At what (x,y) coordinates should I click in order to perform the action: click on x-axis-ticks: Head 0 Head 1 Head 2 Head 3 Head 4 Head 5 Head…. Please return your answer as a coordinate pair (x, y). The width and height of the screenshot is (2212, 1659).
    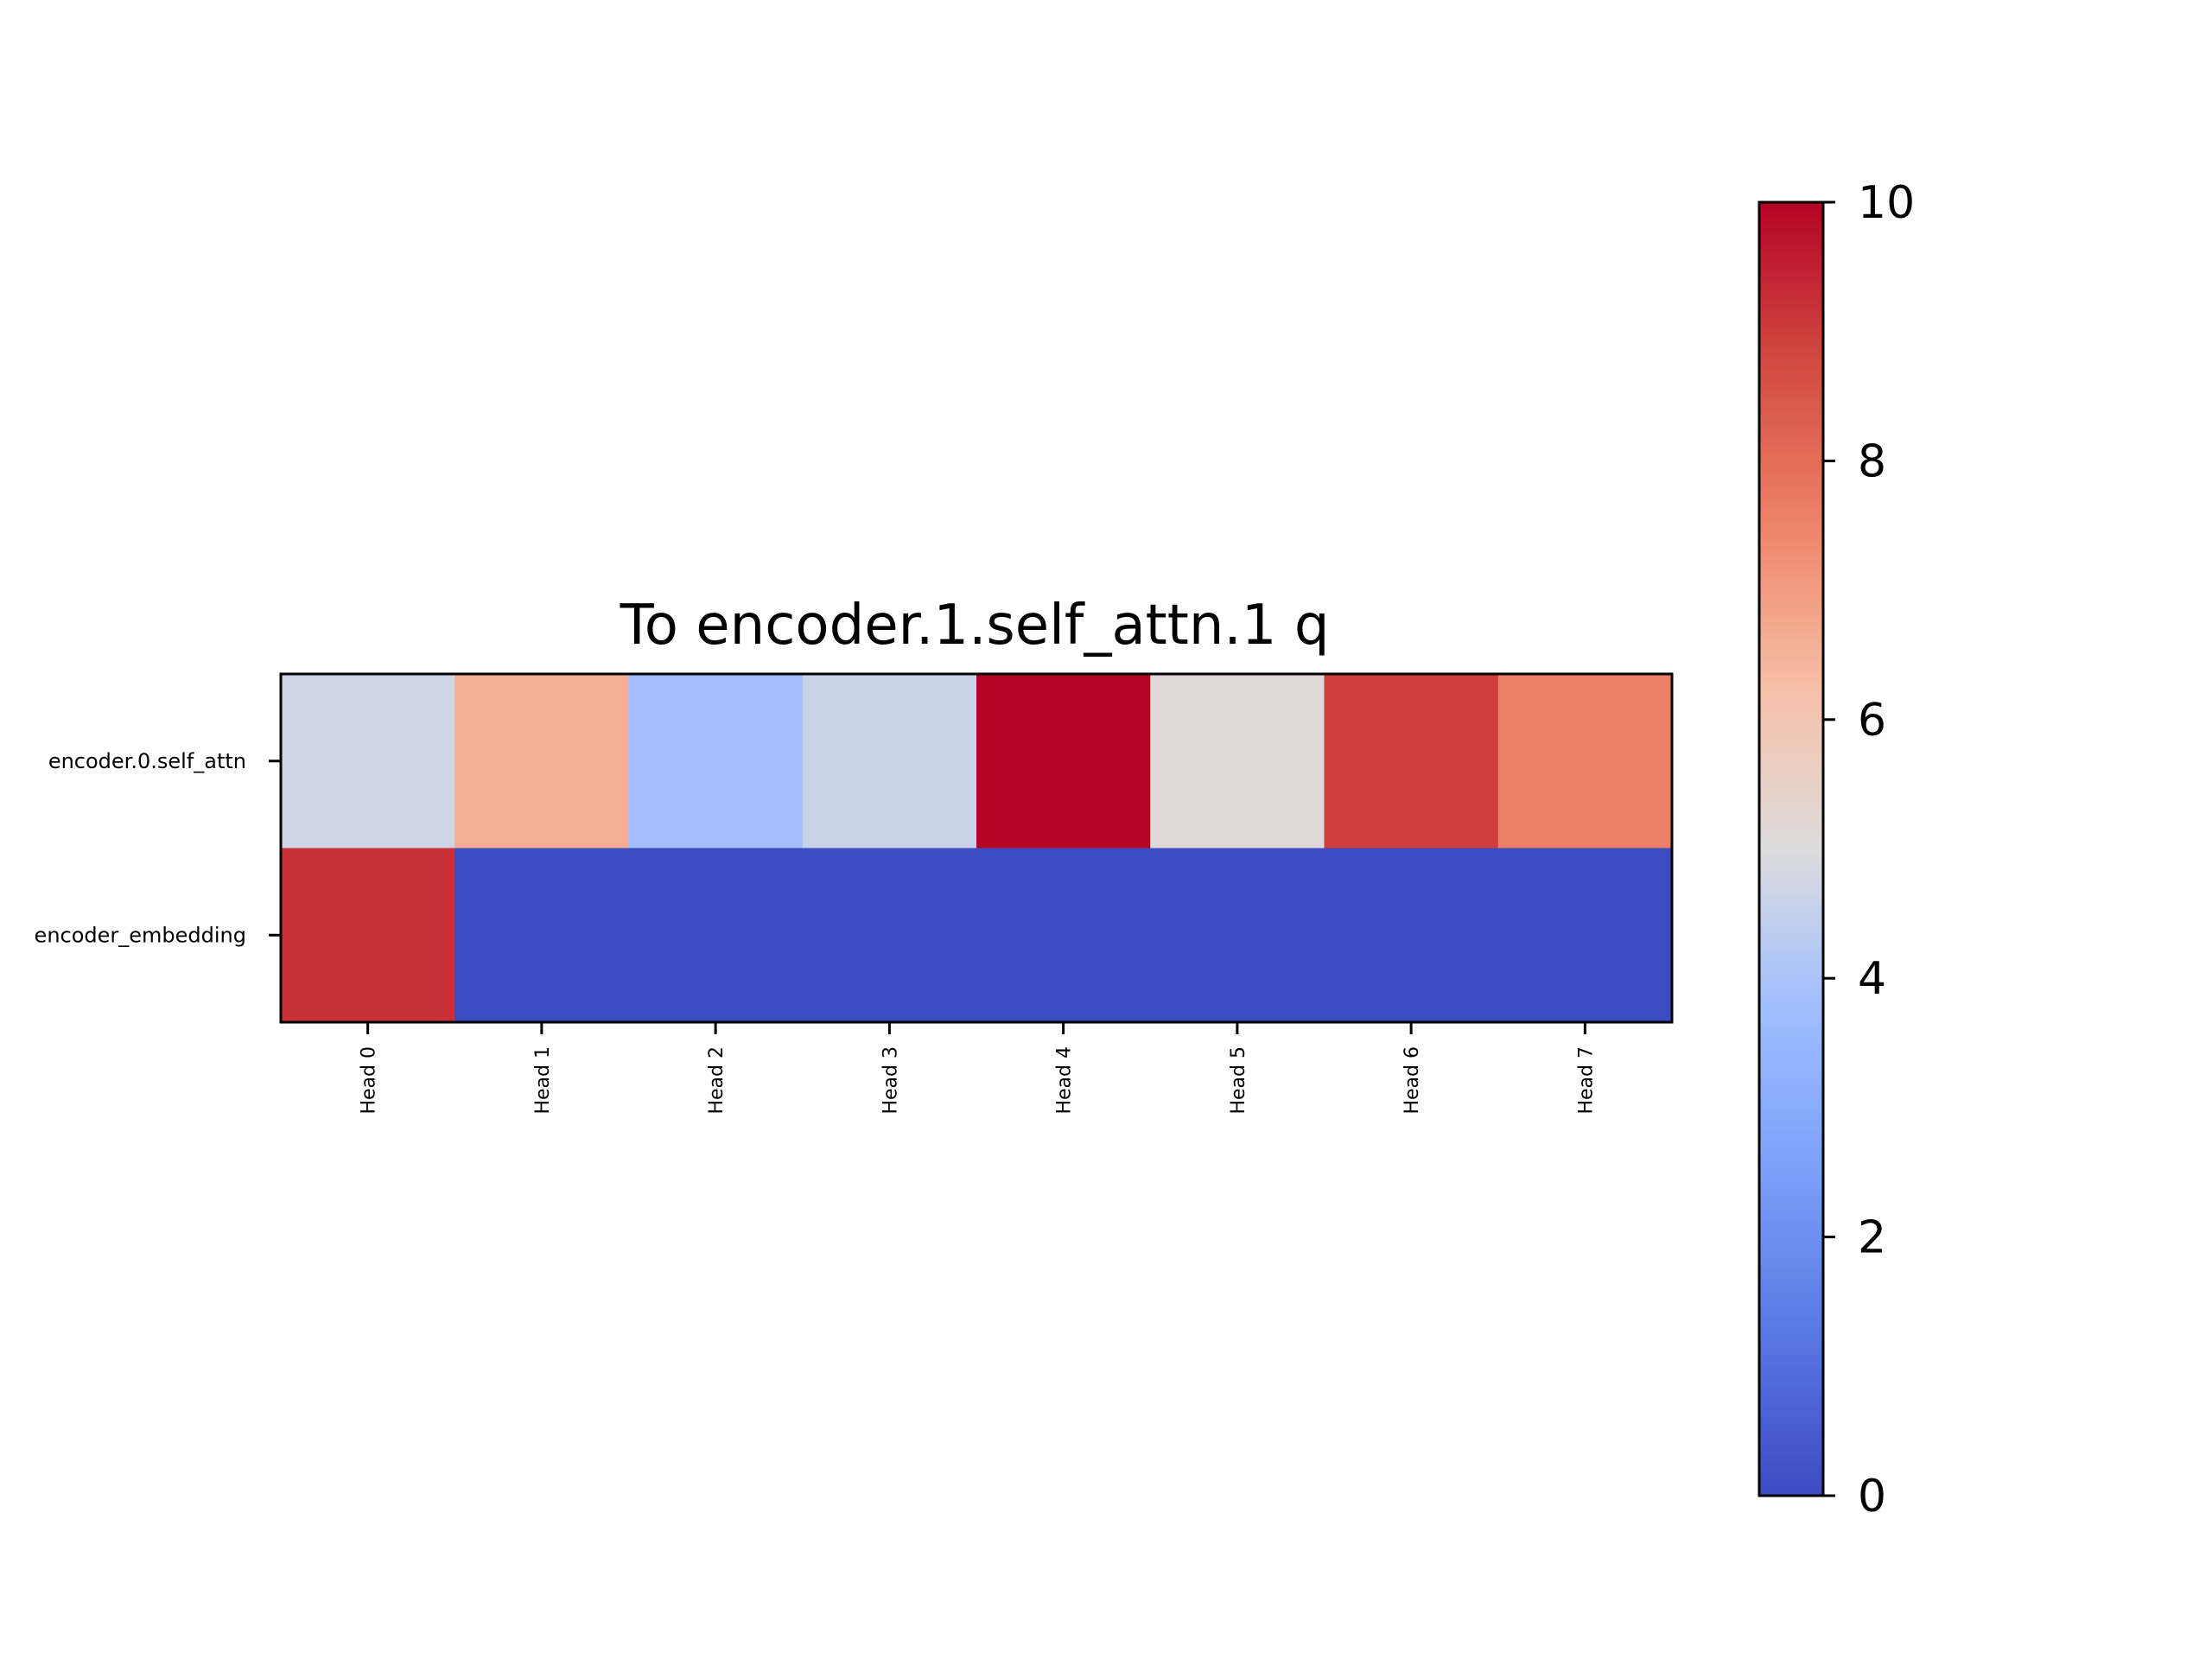
    Looking at the image, I should click on (978, 1068).